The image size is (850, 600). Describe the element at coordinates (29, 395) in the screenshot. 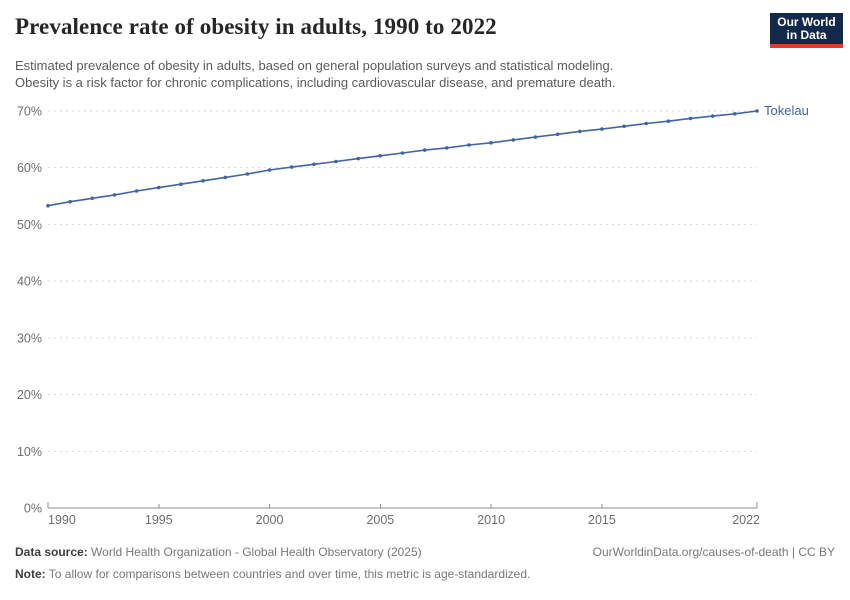

I see `y-tick-label: 20%` at that location.